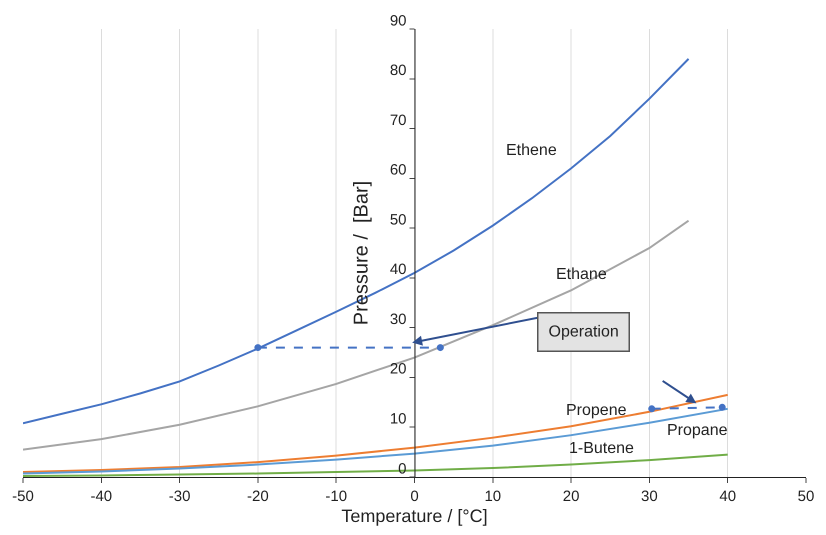 The height and width of the screenshot is (535, 826). I want to click on x-tick-label: -40, so click(101, 496).